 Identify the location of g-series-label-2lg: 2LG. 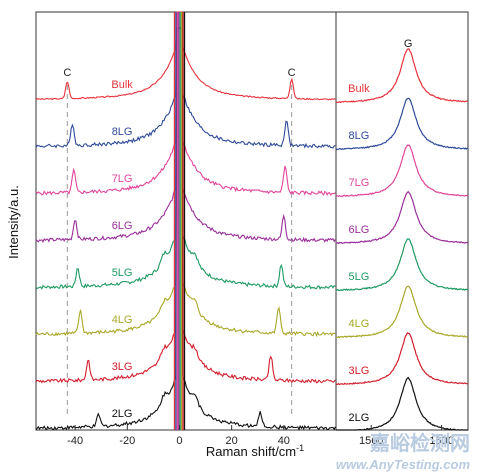
(358, 418).